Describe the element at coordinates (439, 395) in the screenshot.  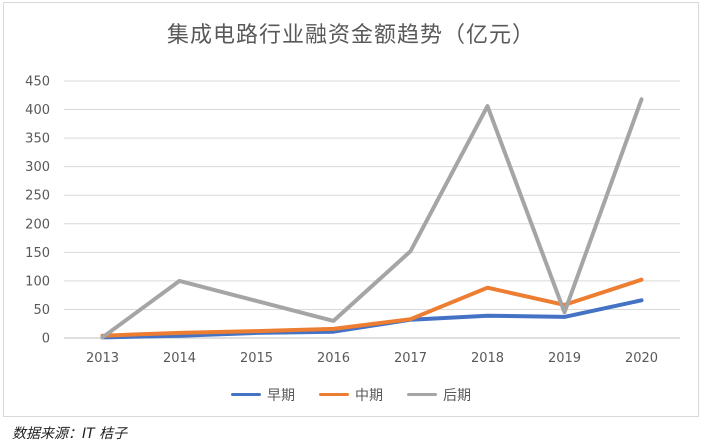
I see `legend-item: 后期` at that location.